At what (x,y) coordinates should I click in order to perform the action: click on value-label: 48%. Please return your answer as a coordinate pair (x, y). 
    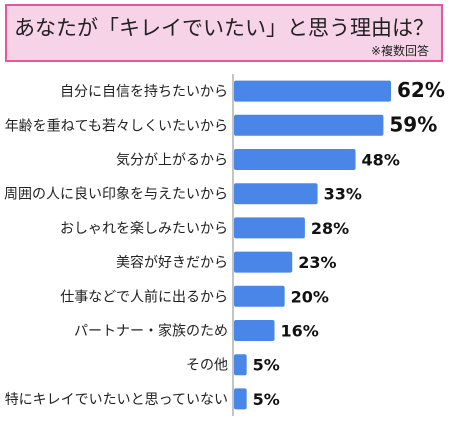
    Looking at the image, I should click on (381, 160).